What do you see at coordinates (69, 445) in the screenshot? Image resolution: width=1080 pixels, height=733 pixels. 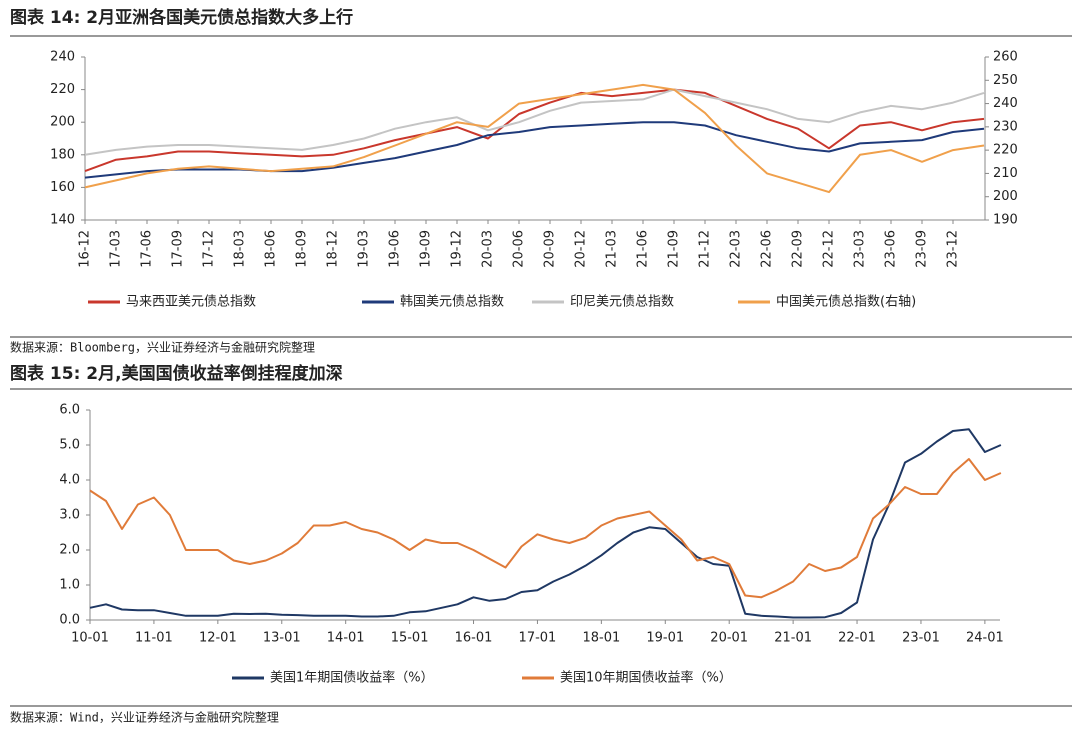 I see `y-tick-label: 5.0` at bounding box center [69, 445].